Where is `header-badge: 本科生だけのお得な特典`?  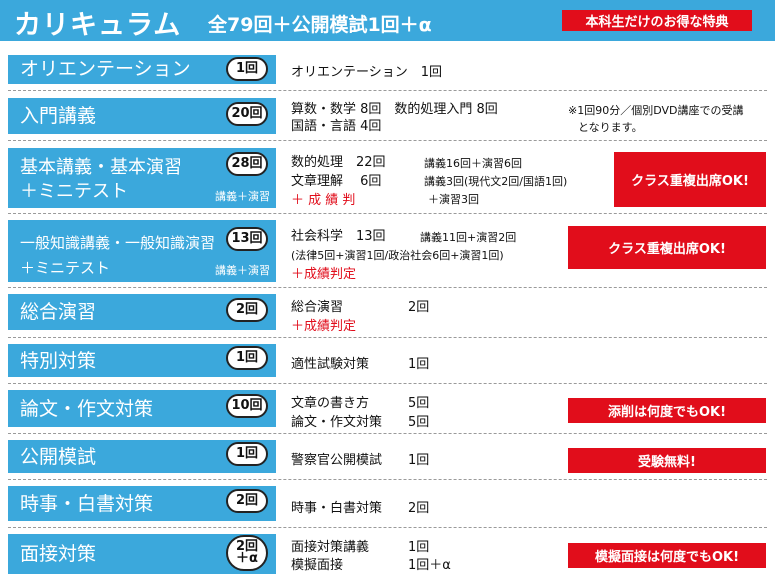
header-badge: 本科生だけのお得な特典 is located at coordinates (657, 20).